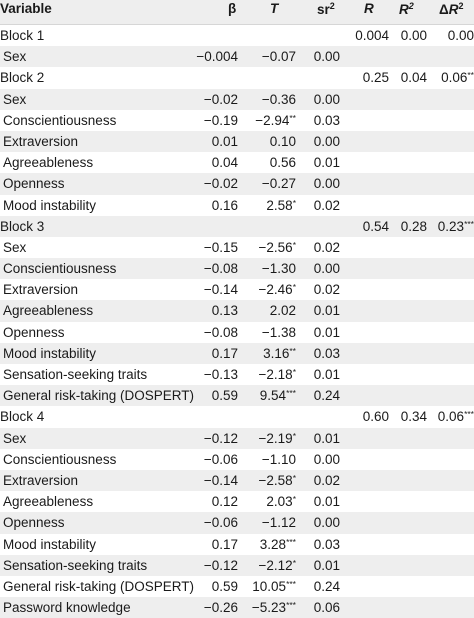 The width and height of the screenshot is (474, 618). I want to click on table-row: Mood instability 0.17 3.16** 0.03, so click(237, 353).